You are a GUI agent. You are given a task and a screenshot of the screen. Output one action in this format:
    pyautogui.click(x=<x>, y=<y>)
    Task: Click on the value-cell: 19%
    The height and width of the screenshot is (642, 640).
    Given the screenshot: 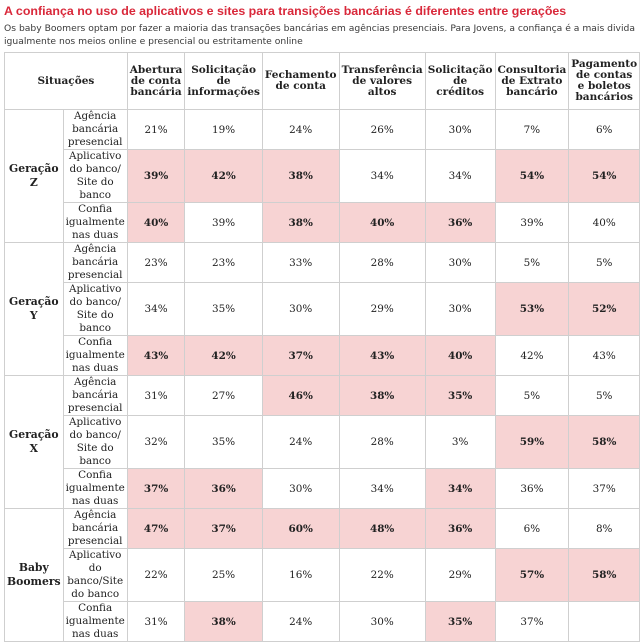 What is the action you would take?
    pyautogui.click(x=223, y=129)
    